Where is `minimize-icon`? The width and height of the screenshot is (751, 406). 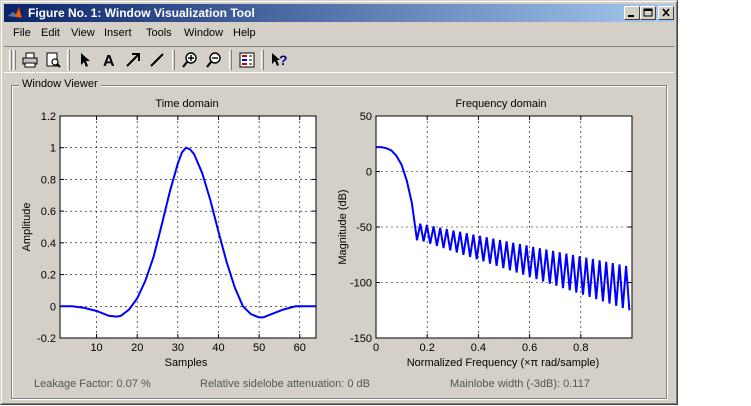 minimize-icon is located at coordinates (631, 16).